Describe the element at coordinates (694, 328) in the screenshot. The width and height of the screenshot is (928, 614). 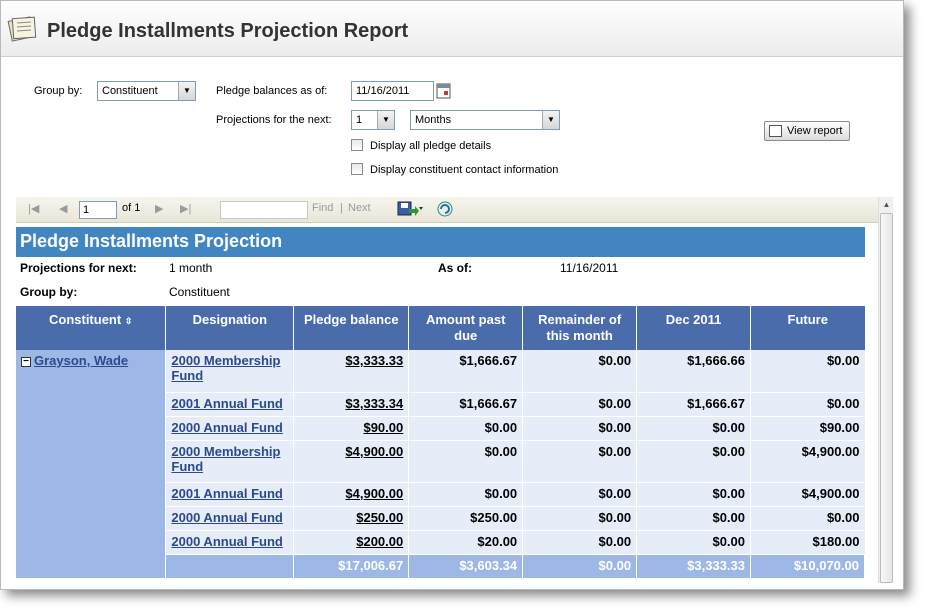
I see `column-header: Dec 2011` at that location.